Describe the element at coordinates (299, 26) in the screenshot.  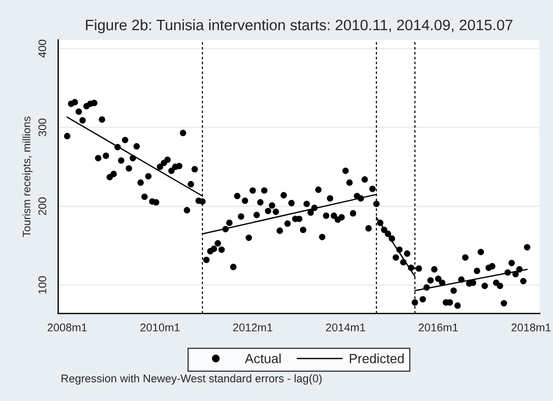
I see `chart-title: Figure 2b: Tunisia intervention starts: 2010.11, 2014.09, 2015.07` at that location.